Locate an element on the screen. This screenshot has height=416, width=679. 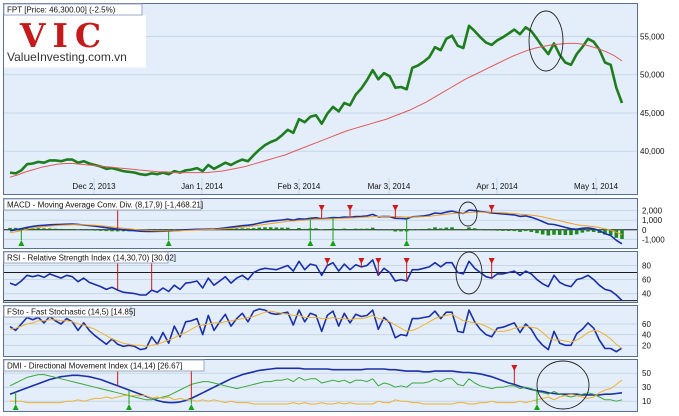
dmi-title-box is located at coordinates (104, 365).